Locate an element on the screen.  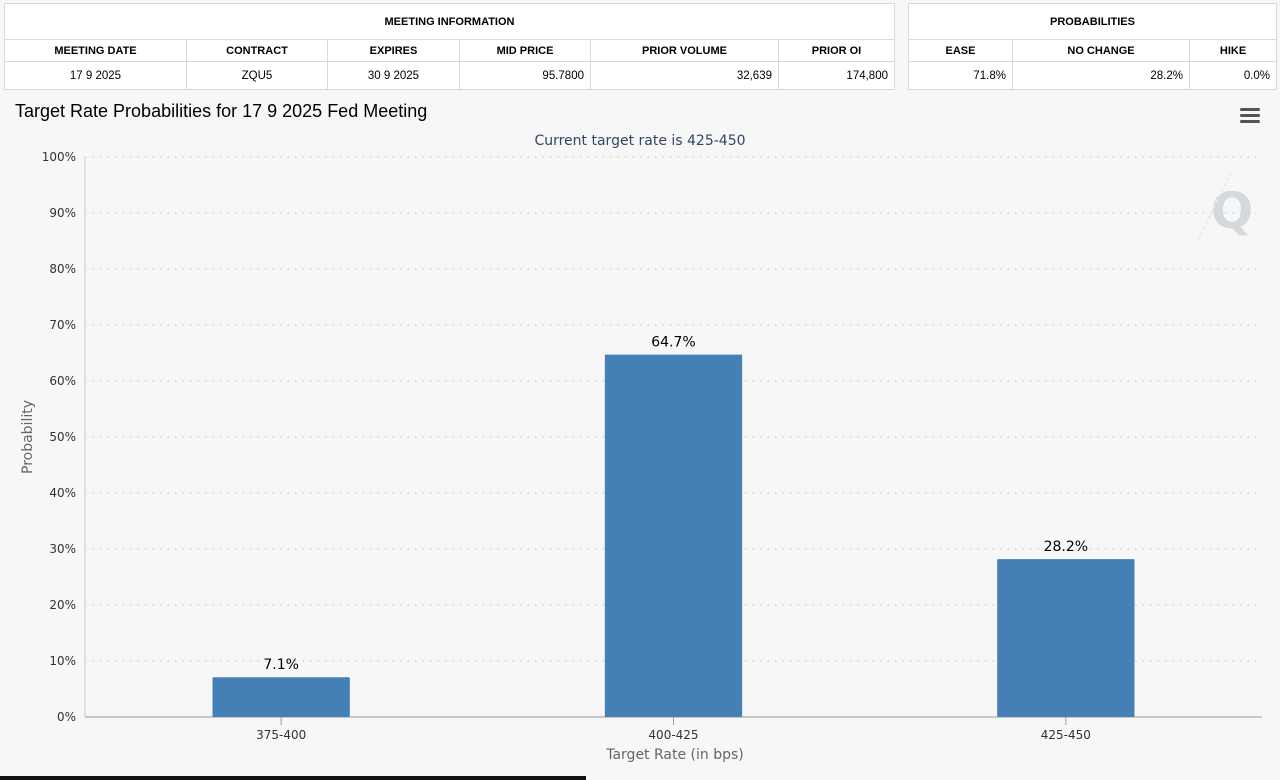
y-tick-label: 70% is located at coordinates (62, 325).